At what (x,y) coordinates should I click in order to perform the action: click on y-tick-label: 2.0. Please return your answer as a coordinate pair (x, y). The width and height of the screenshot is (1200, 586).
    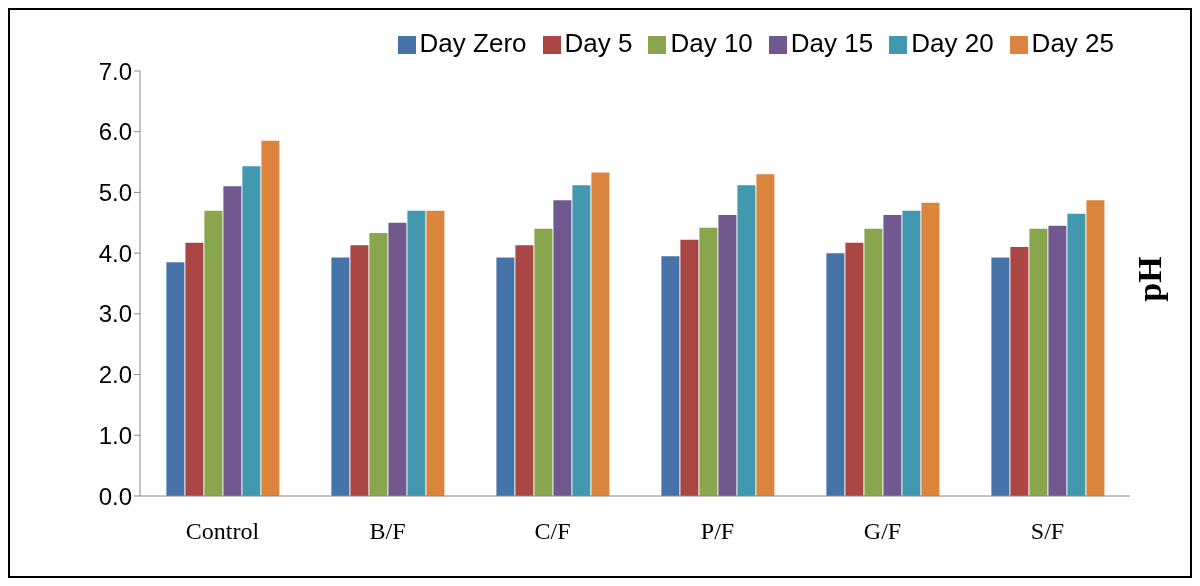
    Looking at the image, I should click on (115, 375).